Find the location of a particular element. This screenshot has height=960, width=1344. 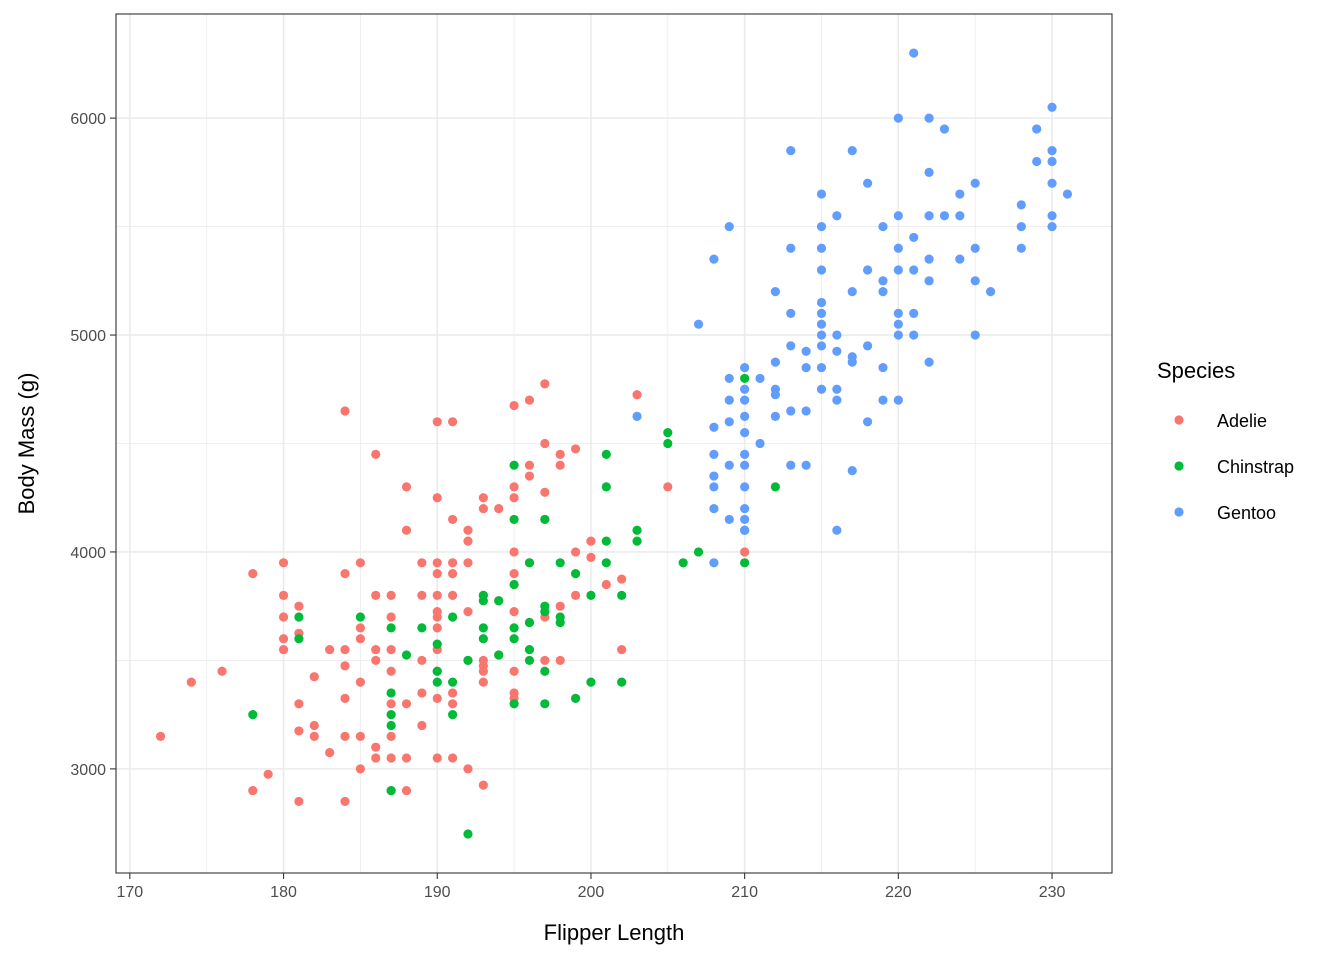

x-tick-label: 210 is located at coordinates (744, 892).